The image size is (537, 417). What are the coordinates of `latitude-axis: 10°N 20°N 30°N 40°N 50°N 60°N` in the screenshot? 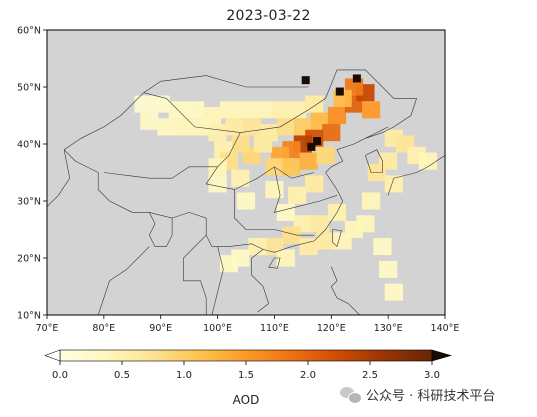 It's located at (32, 174).